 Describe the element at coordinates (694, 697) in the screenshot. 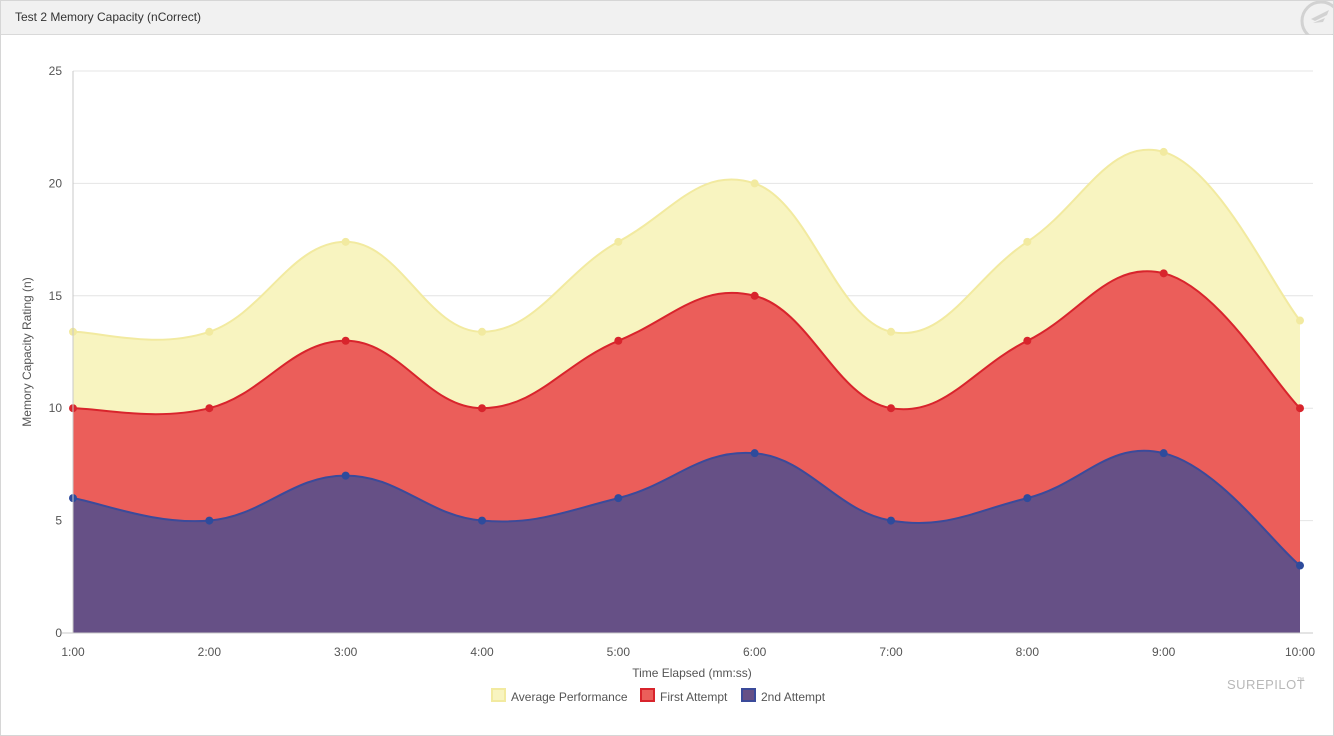

I see `legend-label: First Attempt` at that location.